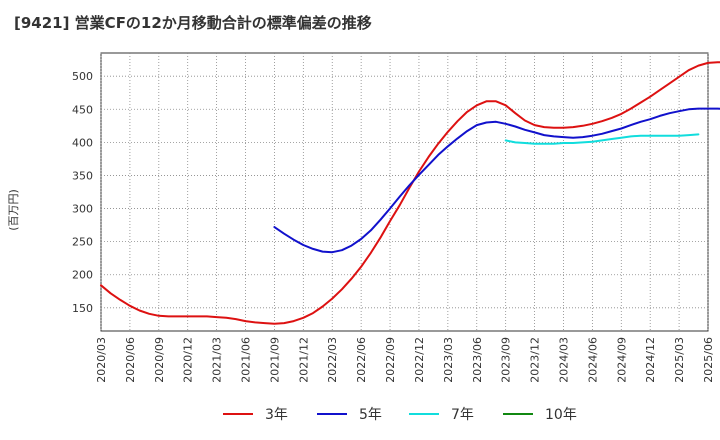  Describe the element at coordinates (332, 360) in the screenshot. I see `x-tick-label: 2022/03` at that location.